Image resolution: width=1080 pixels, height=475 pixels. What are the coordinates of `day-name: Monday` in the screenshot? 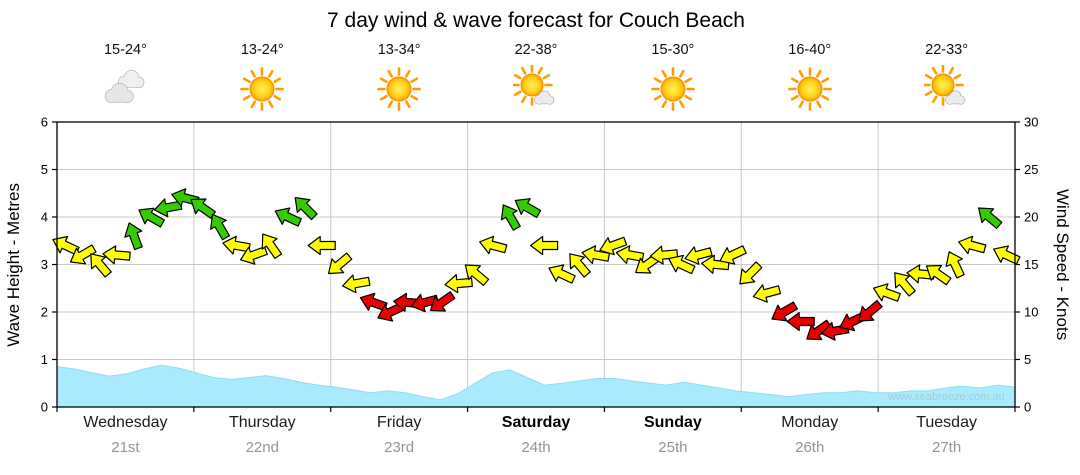 It's located at (810, 422).